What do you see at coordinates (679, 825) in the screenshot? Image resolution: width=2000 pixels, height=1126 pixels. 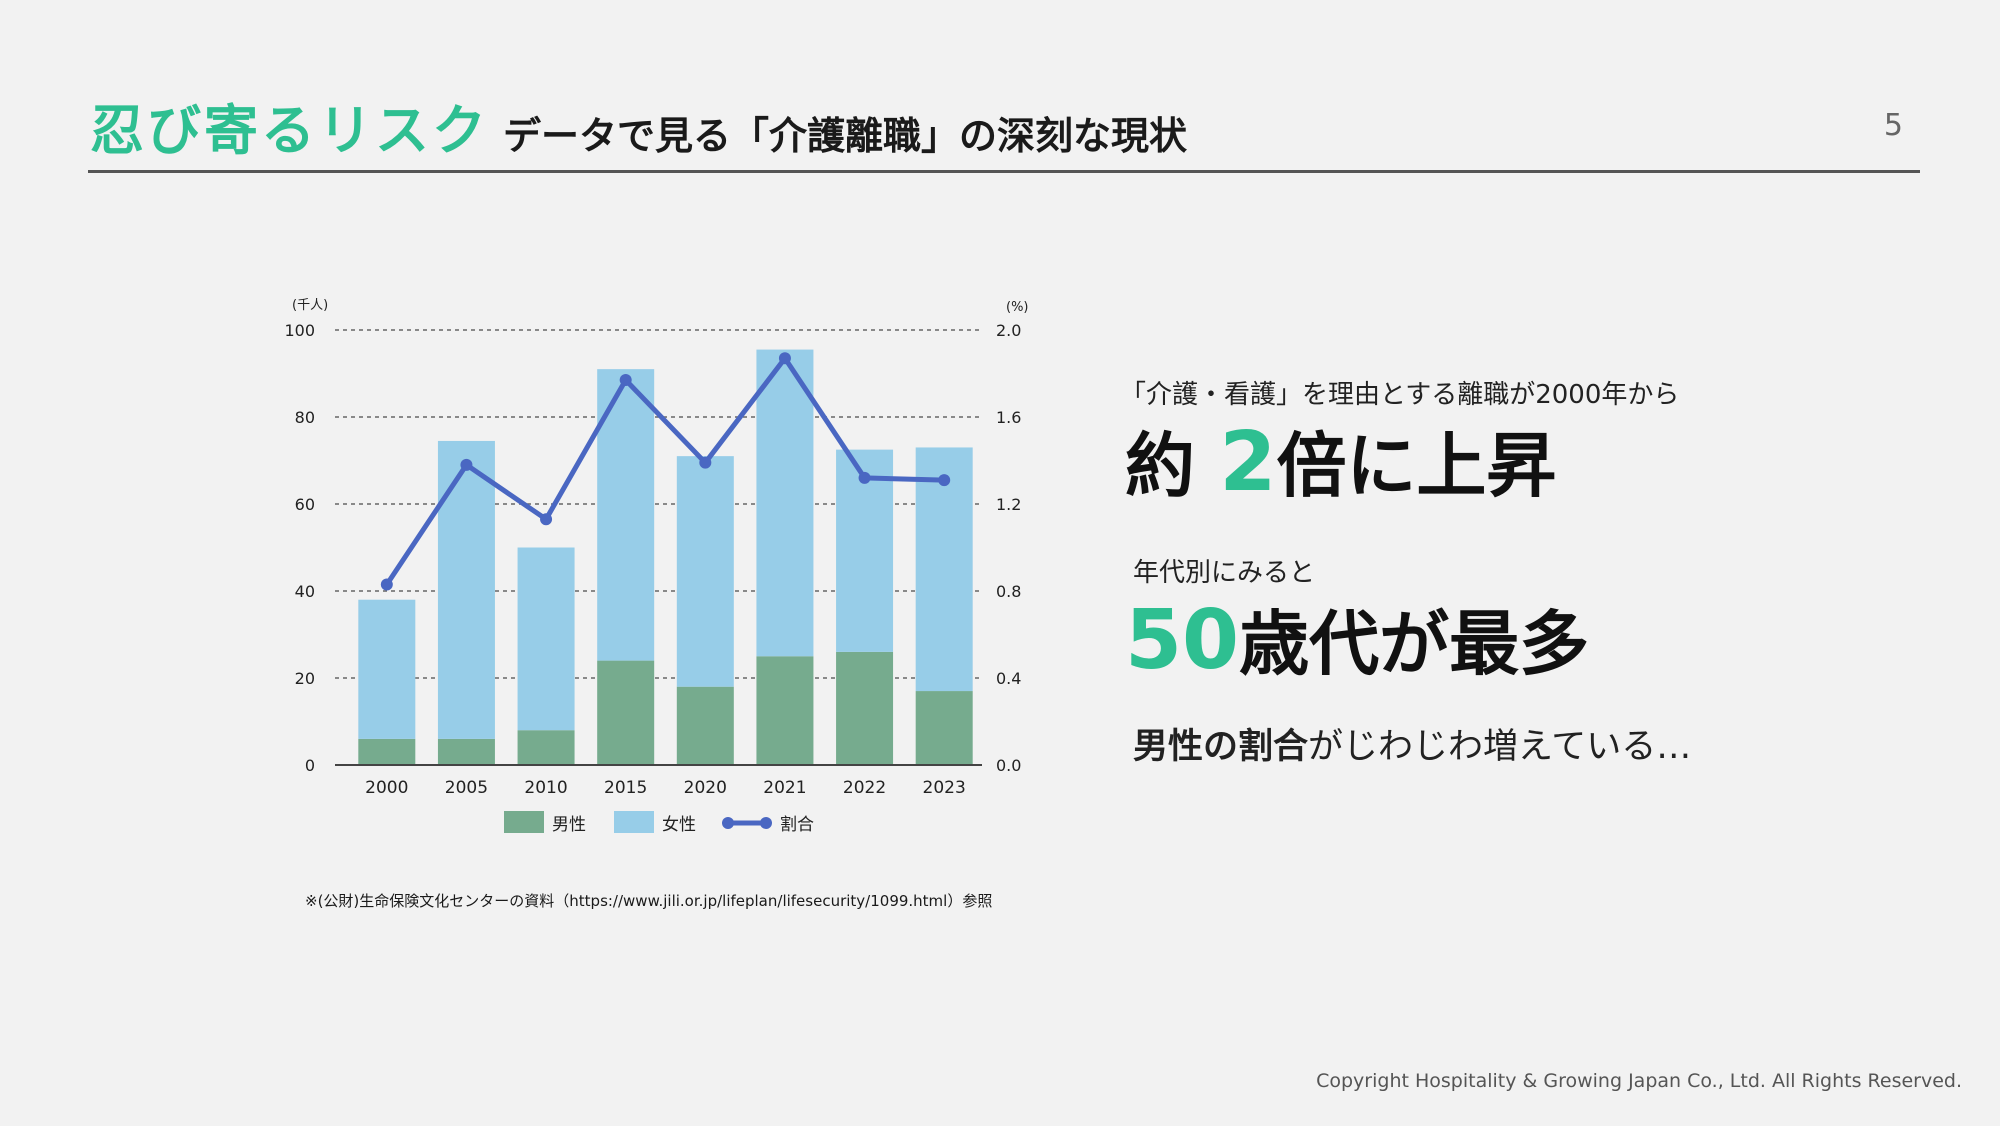 I see `legend-label: 女性` at bounding box center [679, 825].